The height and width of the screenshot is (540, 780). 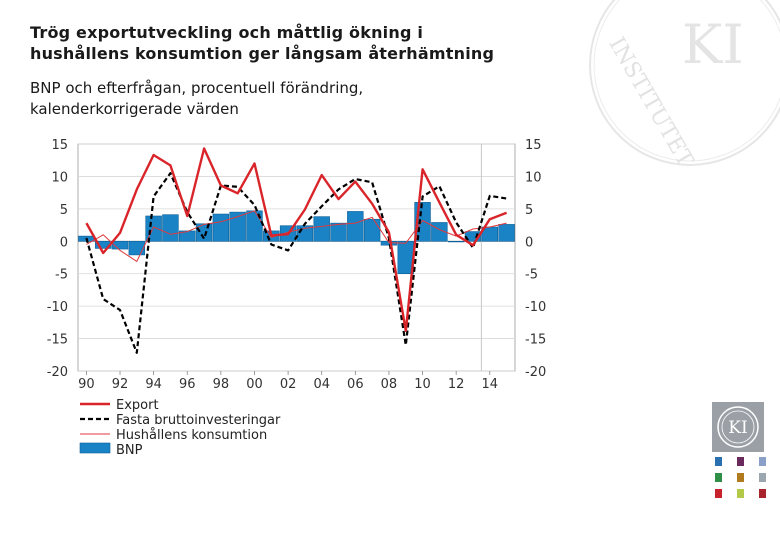 What do you see at coordinates (531, 275) in the screenshot?
I see `y-tick-label-right: -5` at bounding box center [531, 275].